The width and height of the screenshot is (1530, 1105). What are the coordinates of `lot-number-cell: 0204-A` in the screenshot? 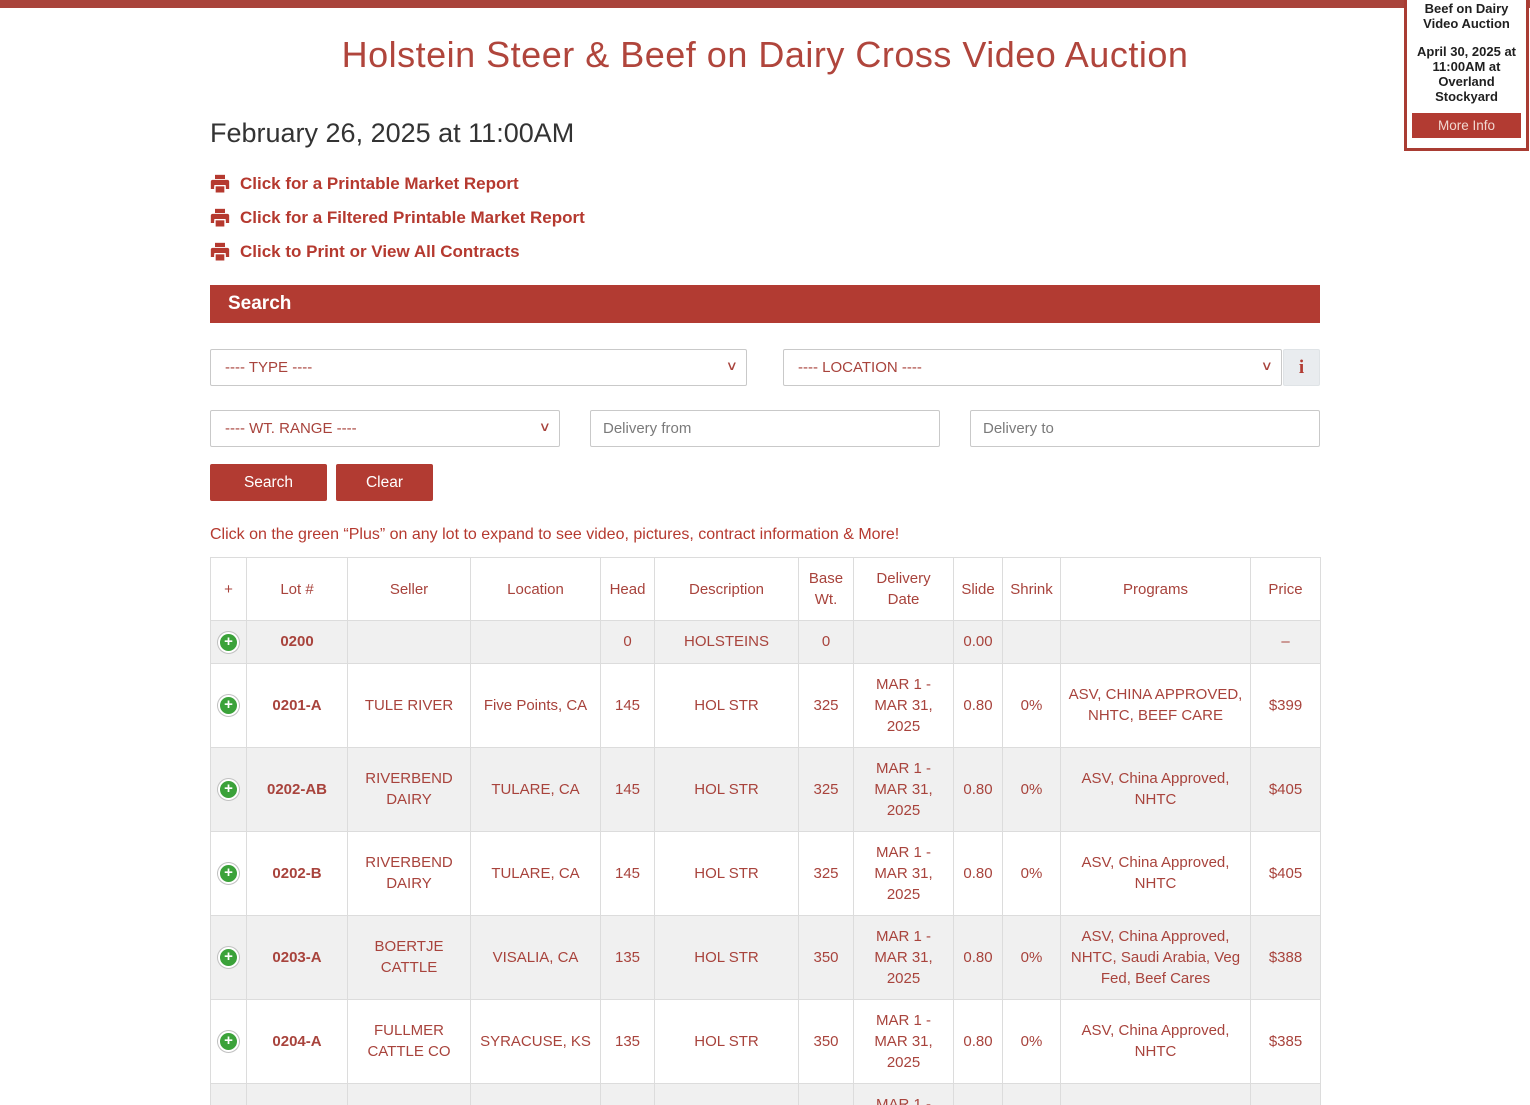 It's located at (297, 1041).